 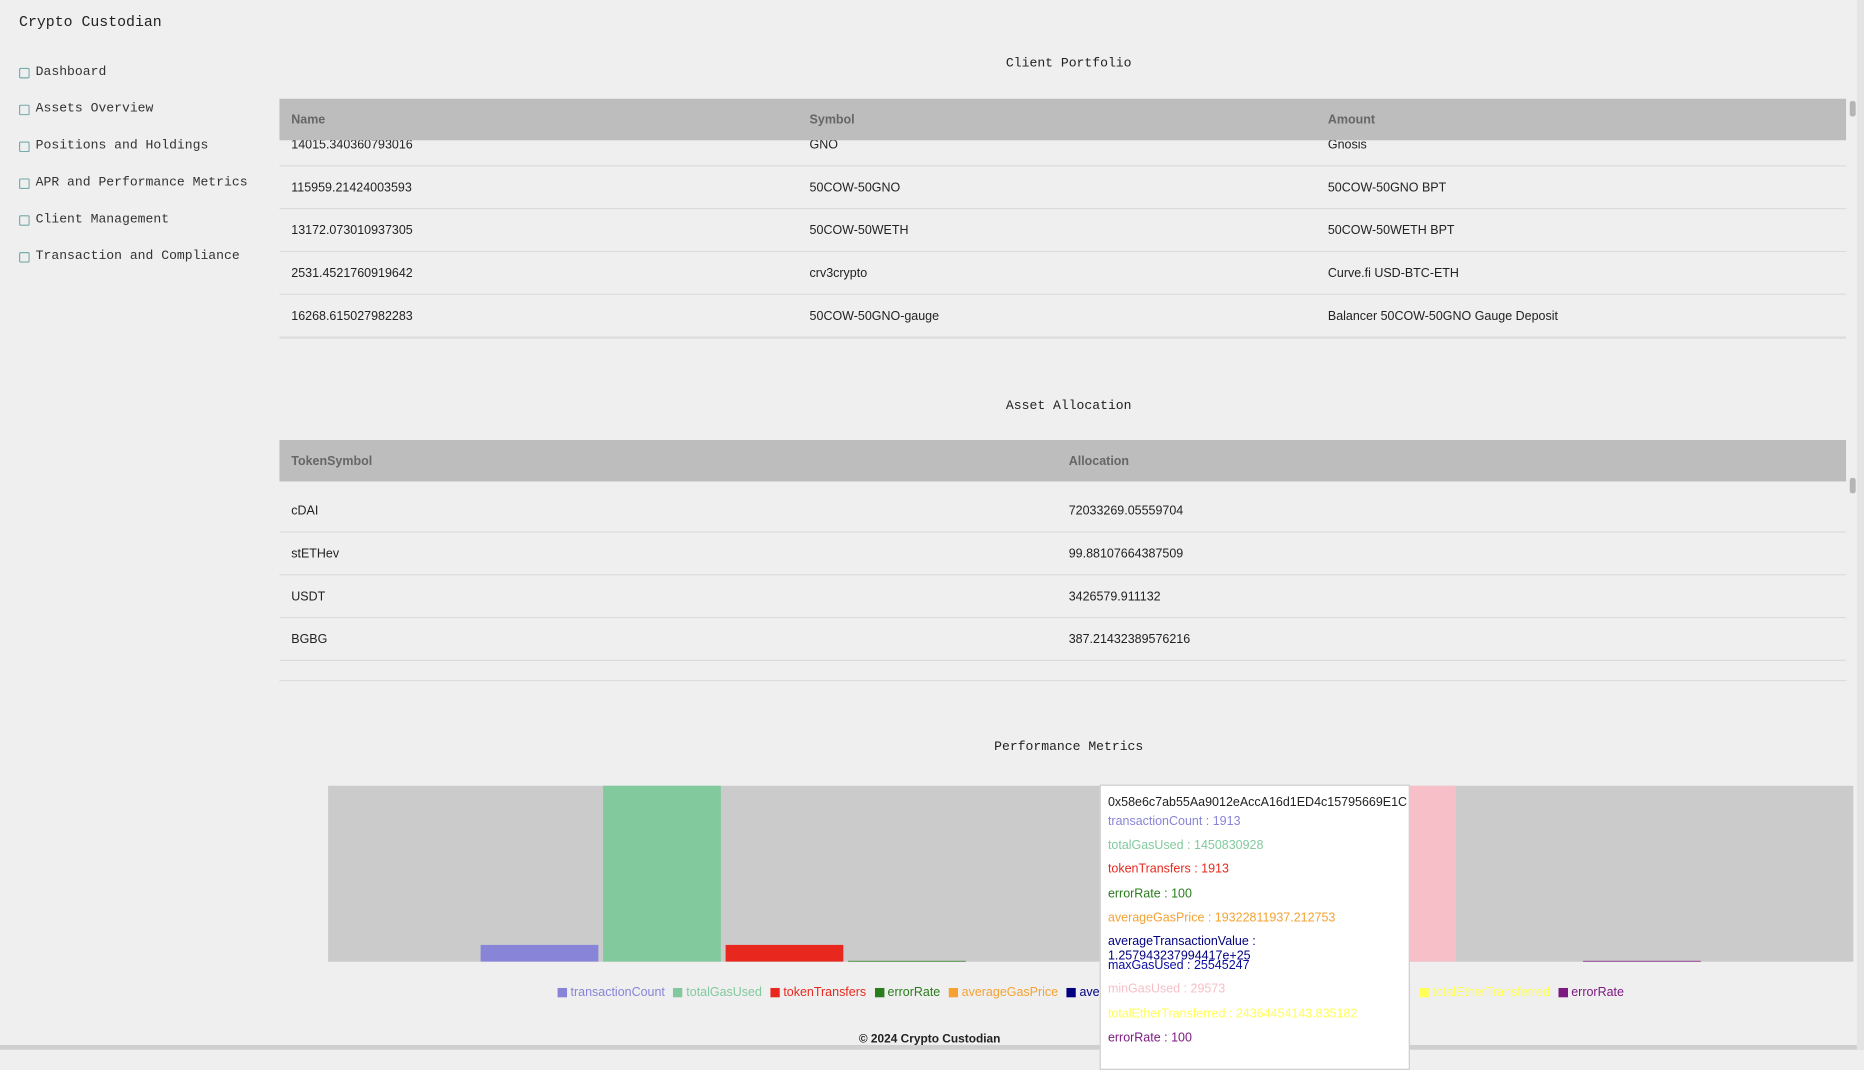 What do you see at coordinates (825, 992) in the screenshot?
I see `legend-label: tokenTransfers` at bounding box center [825, 992].